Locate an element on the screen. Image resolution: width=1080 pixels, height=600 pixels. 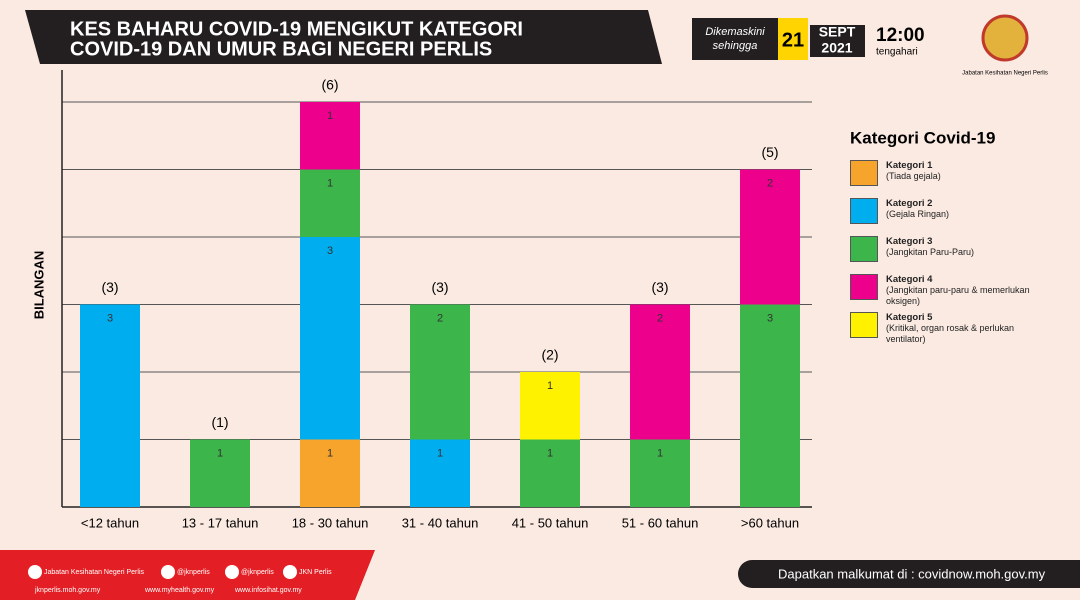
total-label: (2) is located at coordinates (549, 355).